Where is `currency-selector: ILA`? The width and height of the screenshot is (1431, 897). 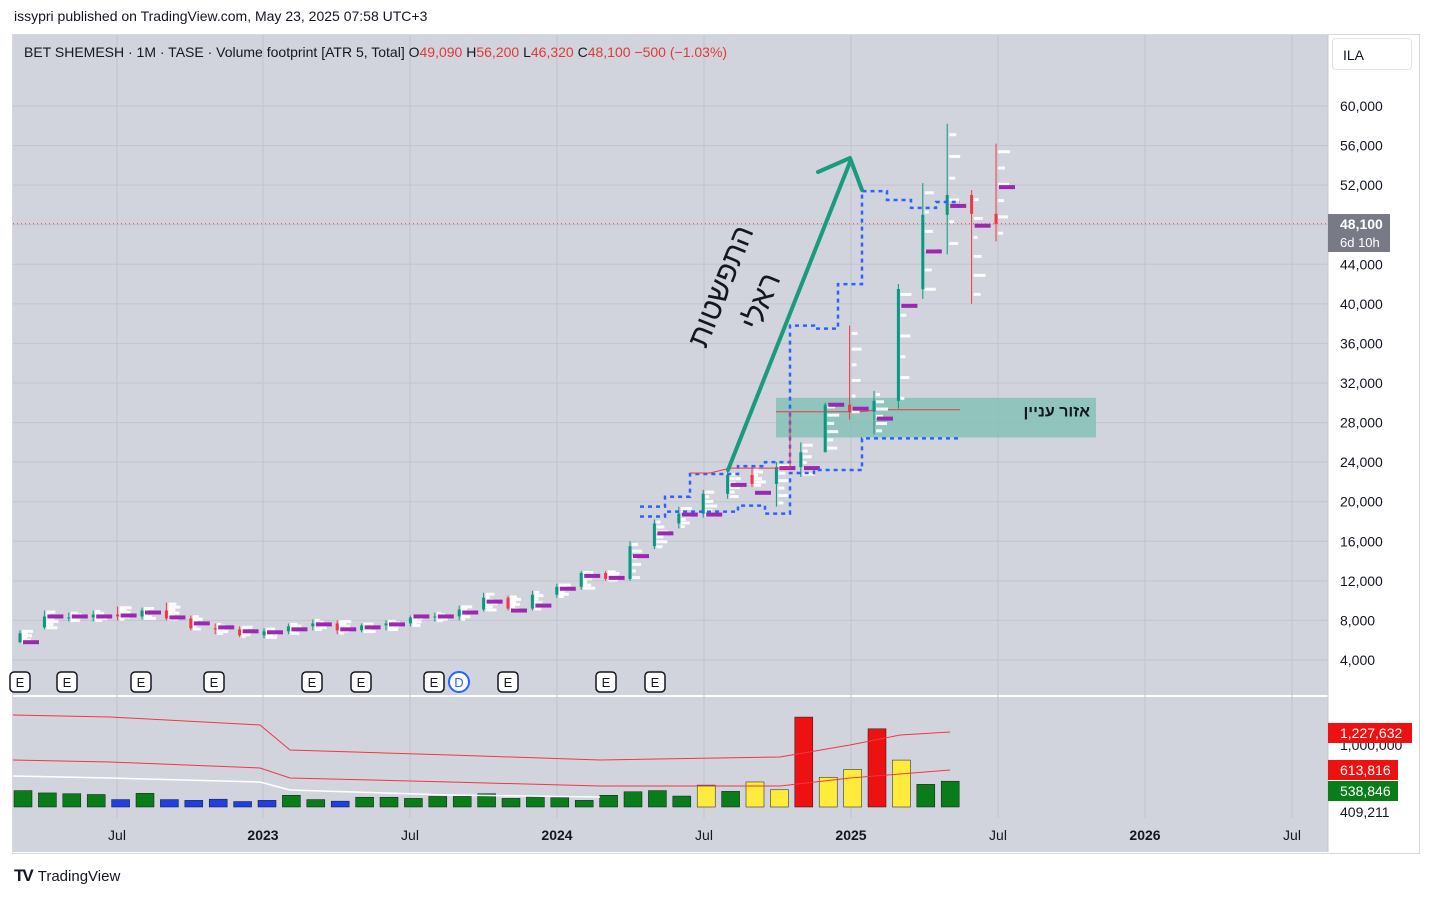 currency-selector: ILA is located at coordinates (1372, 54).